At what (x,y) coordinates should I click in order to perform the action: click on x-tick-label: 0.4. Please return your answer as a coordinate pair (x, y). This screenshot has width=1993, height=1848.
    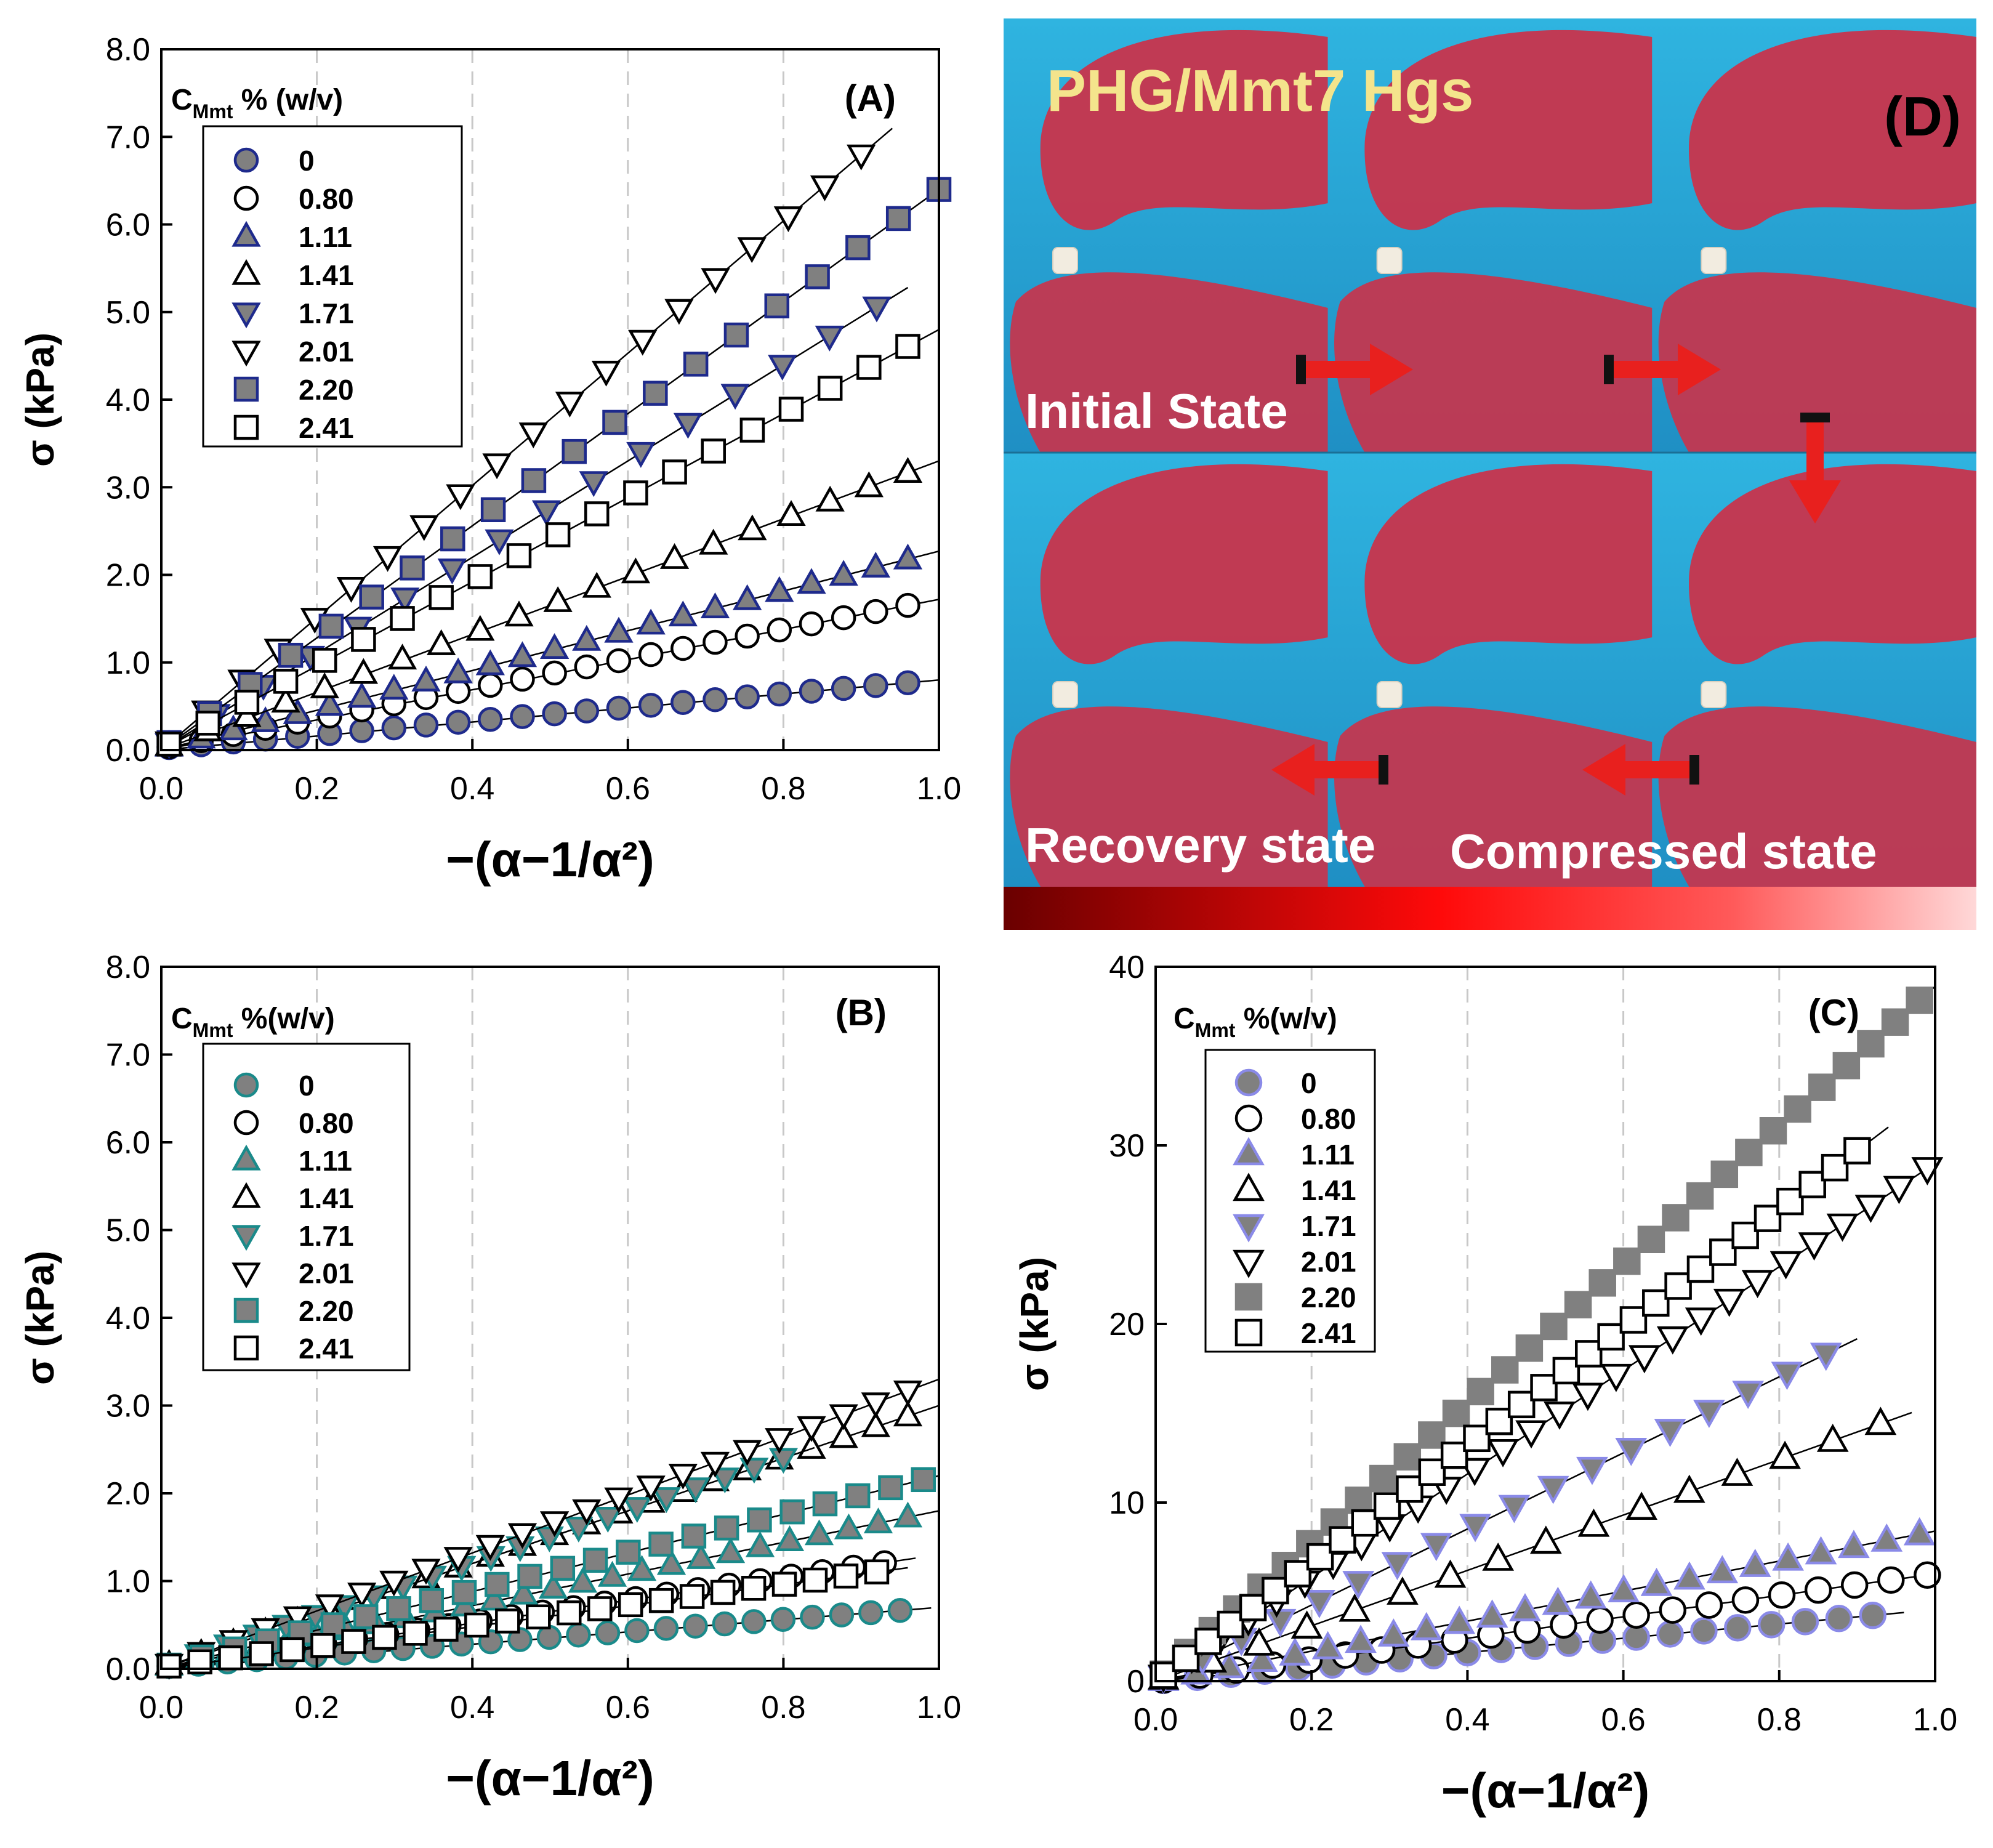
    Looking at the image, I should click on (1467, 1720).